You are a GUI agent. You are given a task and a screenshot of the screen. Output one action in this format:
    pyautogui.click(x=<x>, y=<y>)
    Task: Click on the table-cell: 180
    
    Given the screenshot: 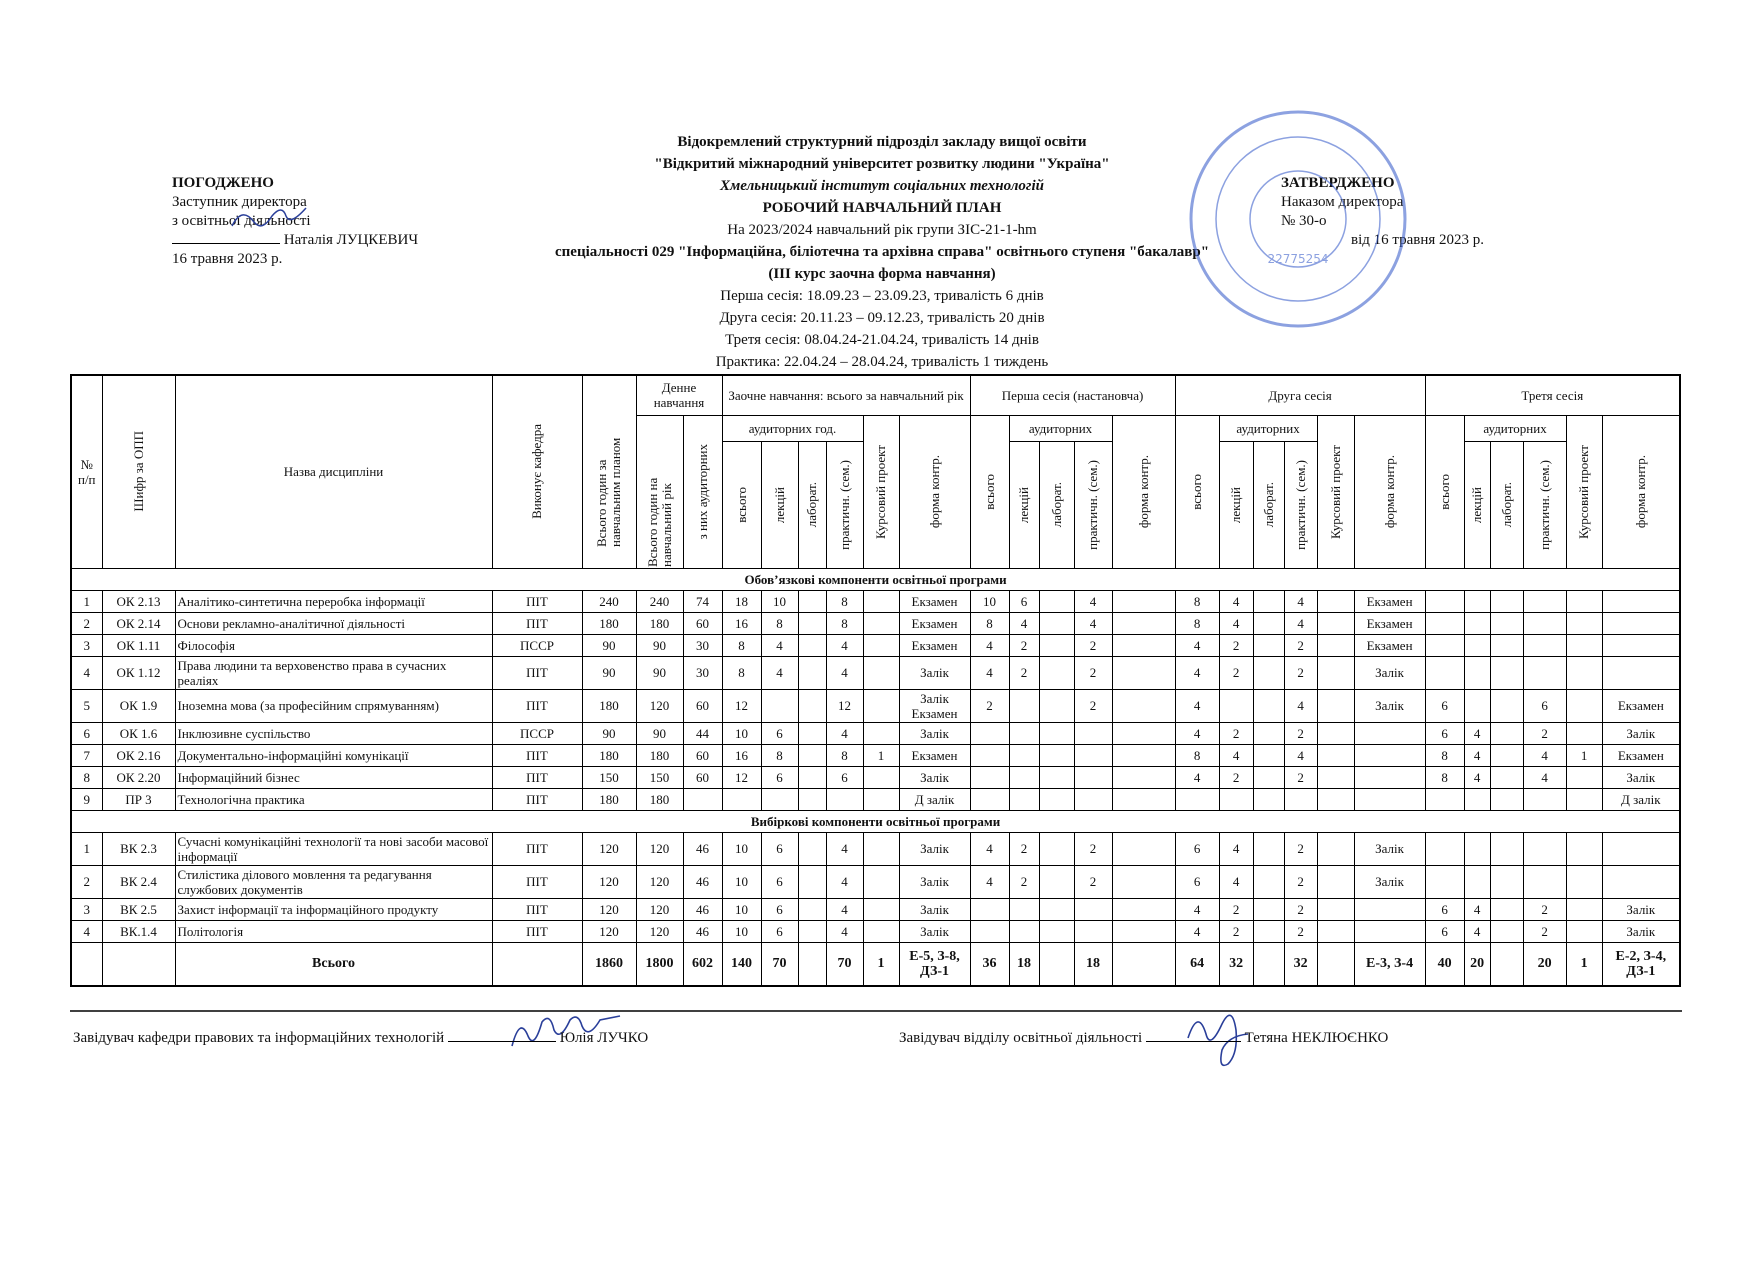 What is the action you would take?
    pyautogui.click(x=659, y=799)
    